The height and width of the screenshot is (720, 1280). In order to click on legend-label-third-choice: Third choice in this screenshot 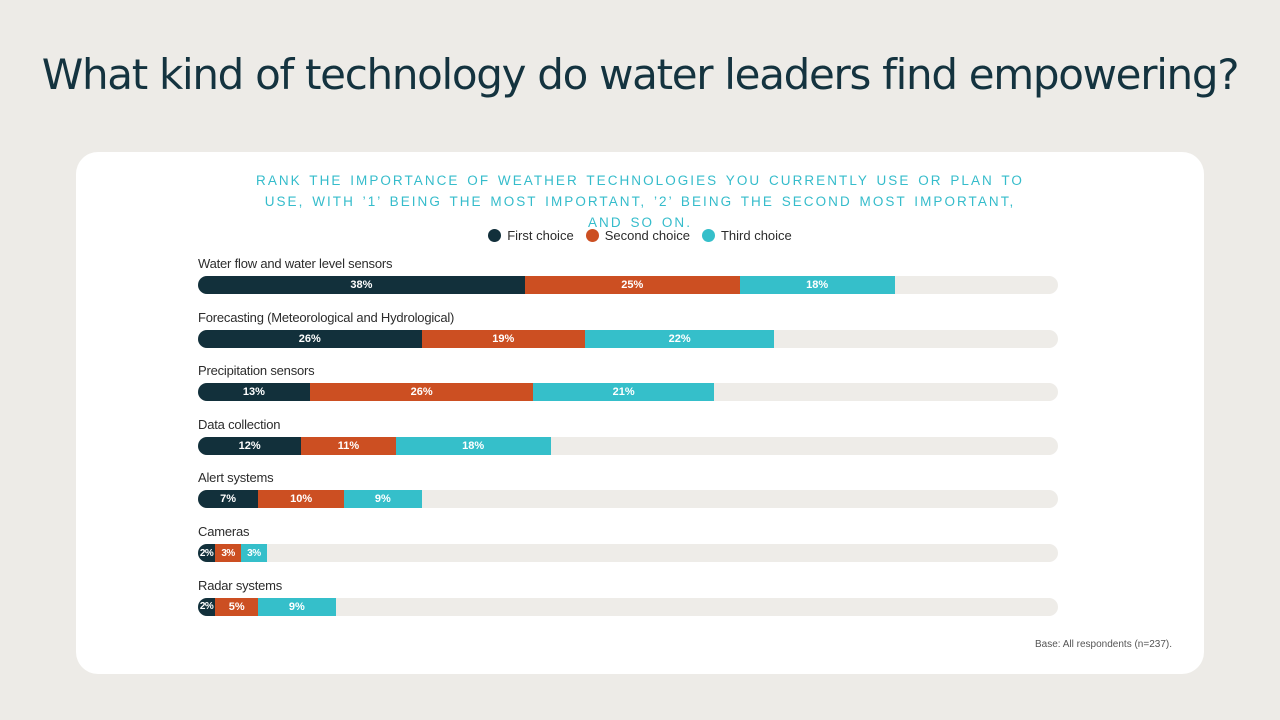, I will do `click(756, 235)`.